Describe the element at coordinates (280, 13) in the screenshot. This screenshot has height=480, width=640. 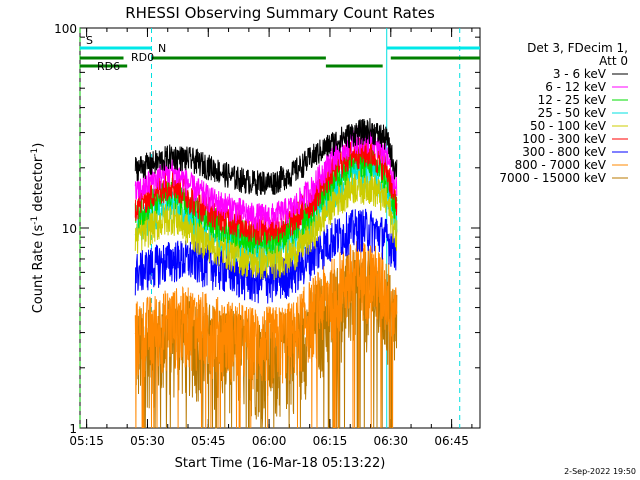
I see `chart-title: RHESSI Observing Summary Count Rates` at that location.